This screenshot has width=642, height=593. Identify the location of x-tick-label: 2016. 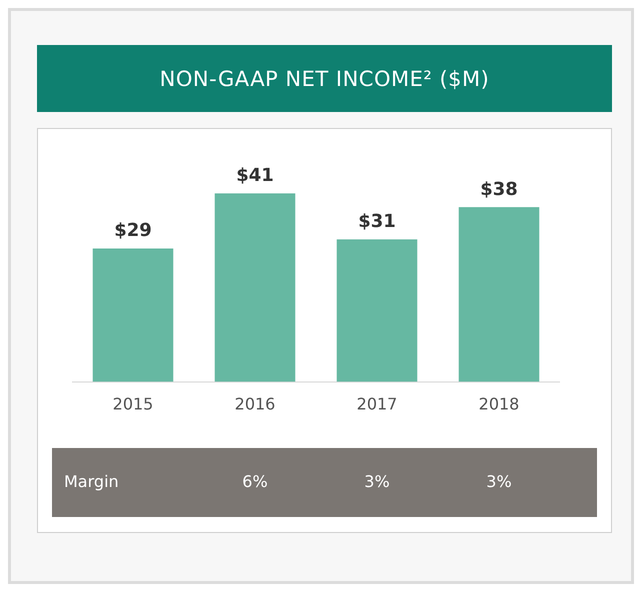
(255, 404).